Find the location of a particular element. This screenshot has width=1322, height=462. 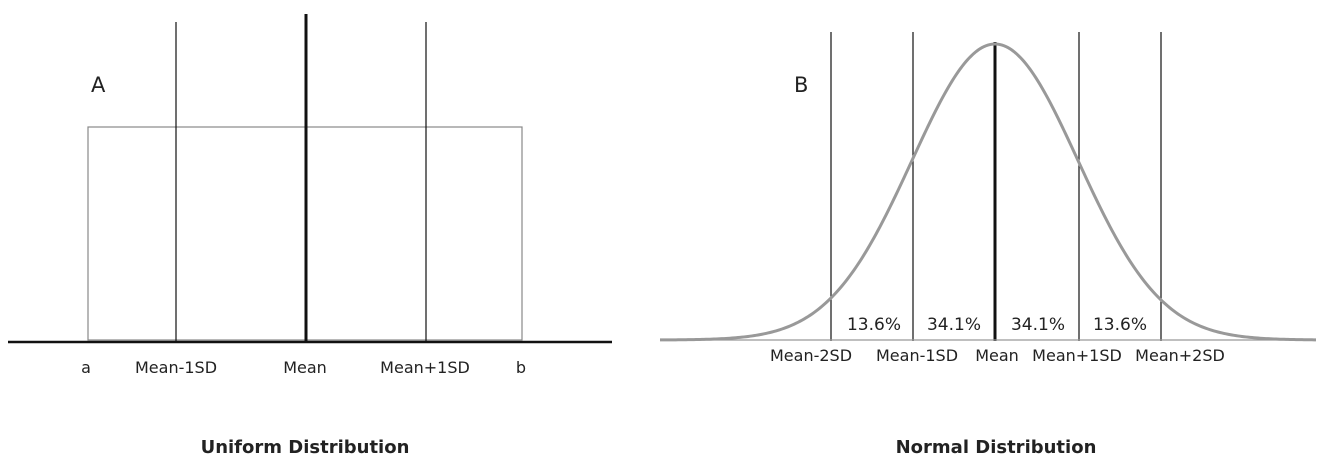

normal-label-mean-minus-2sd: Mean-2SD is located at coordinates (811, 355).